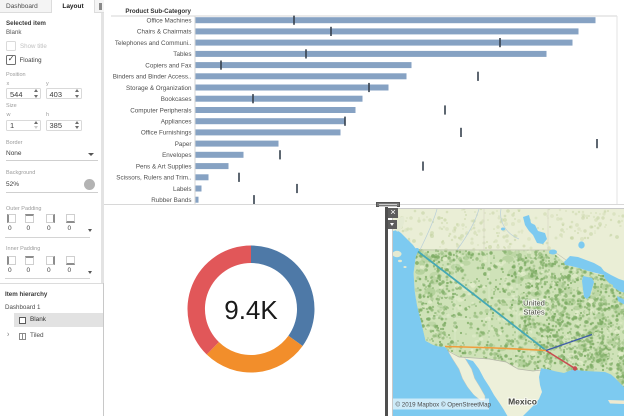  What do you see at coordinates (153, 43) in the screenshot?
I see `svg-text: Telephones and Communi..` at bounding box center [153, 43].